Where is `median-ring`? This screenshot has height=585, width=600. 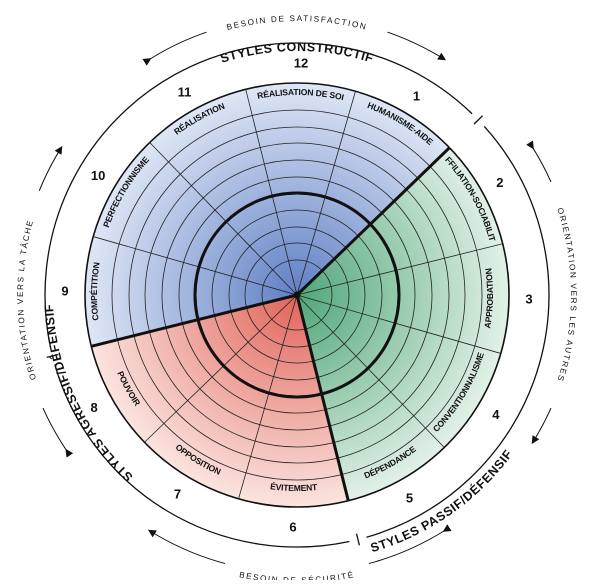 median-ring is located at coordinates (297, 295).